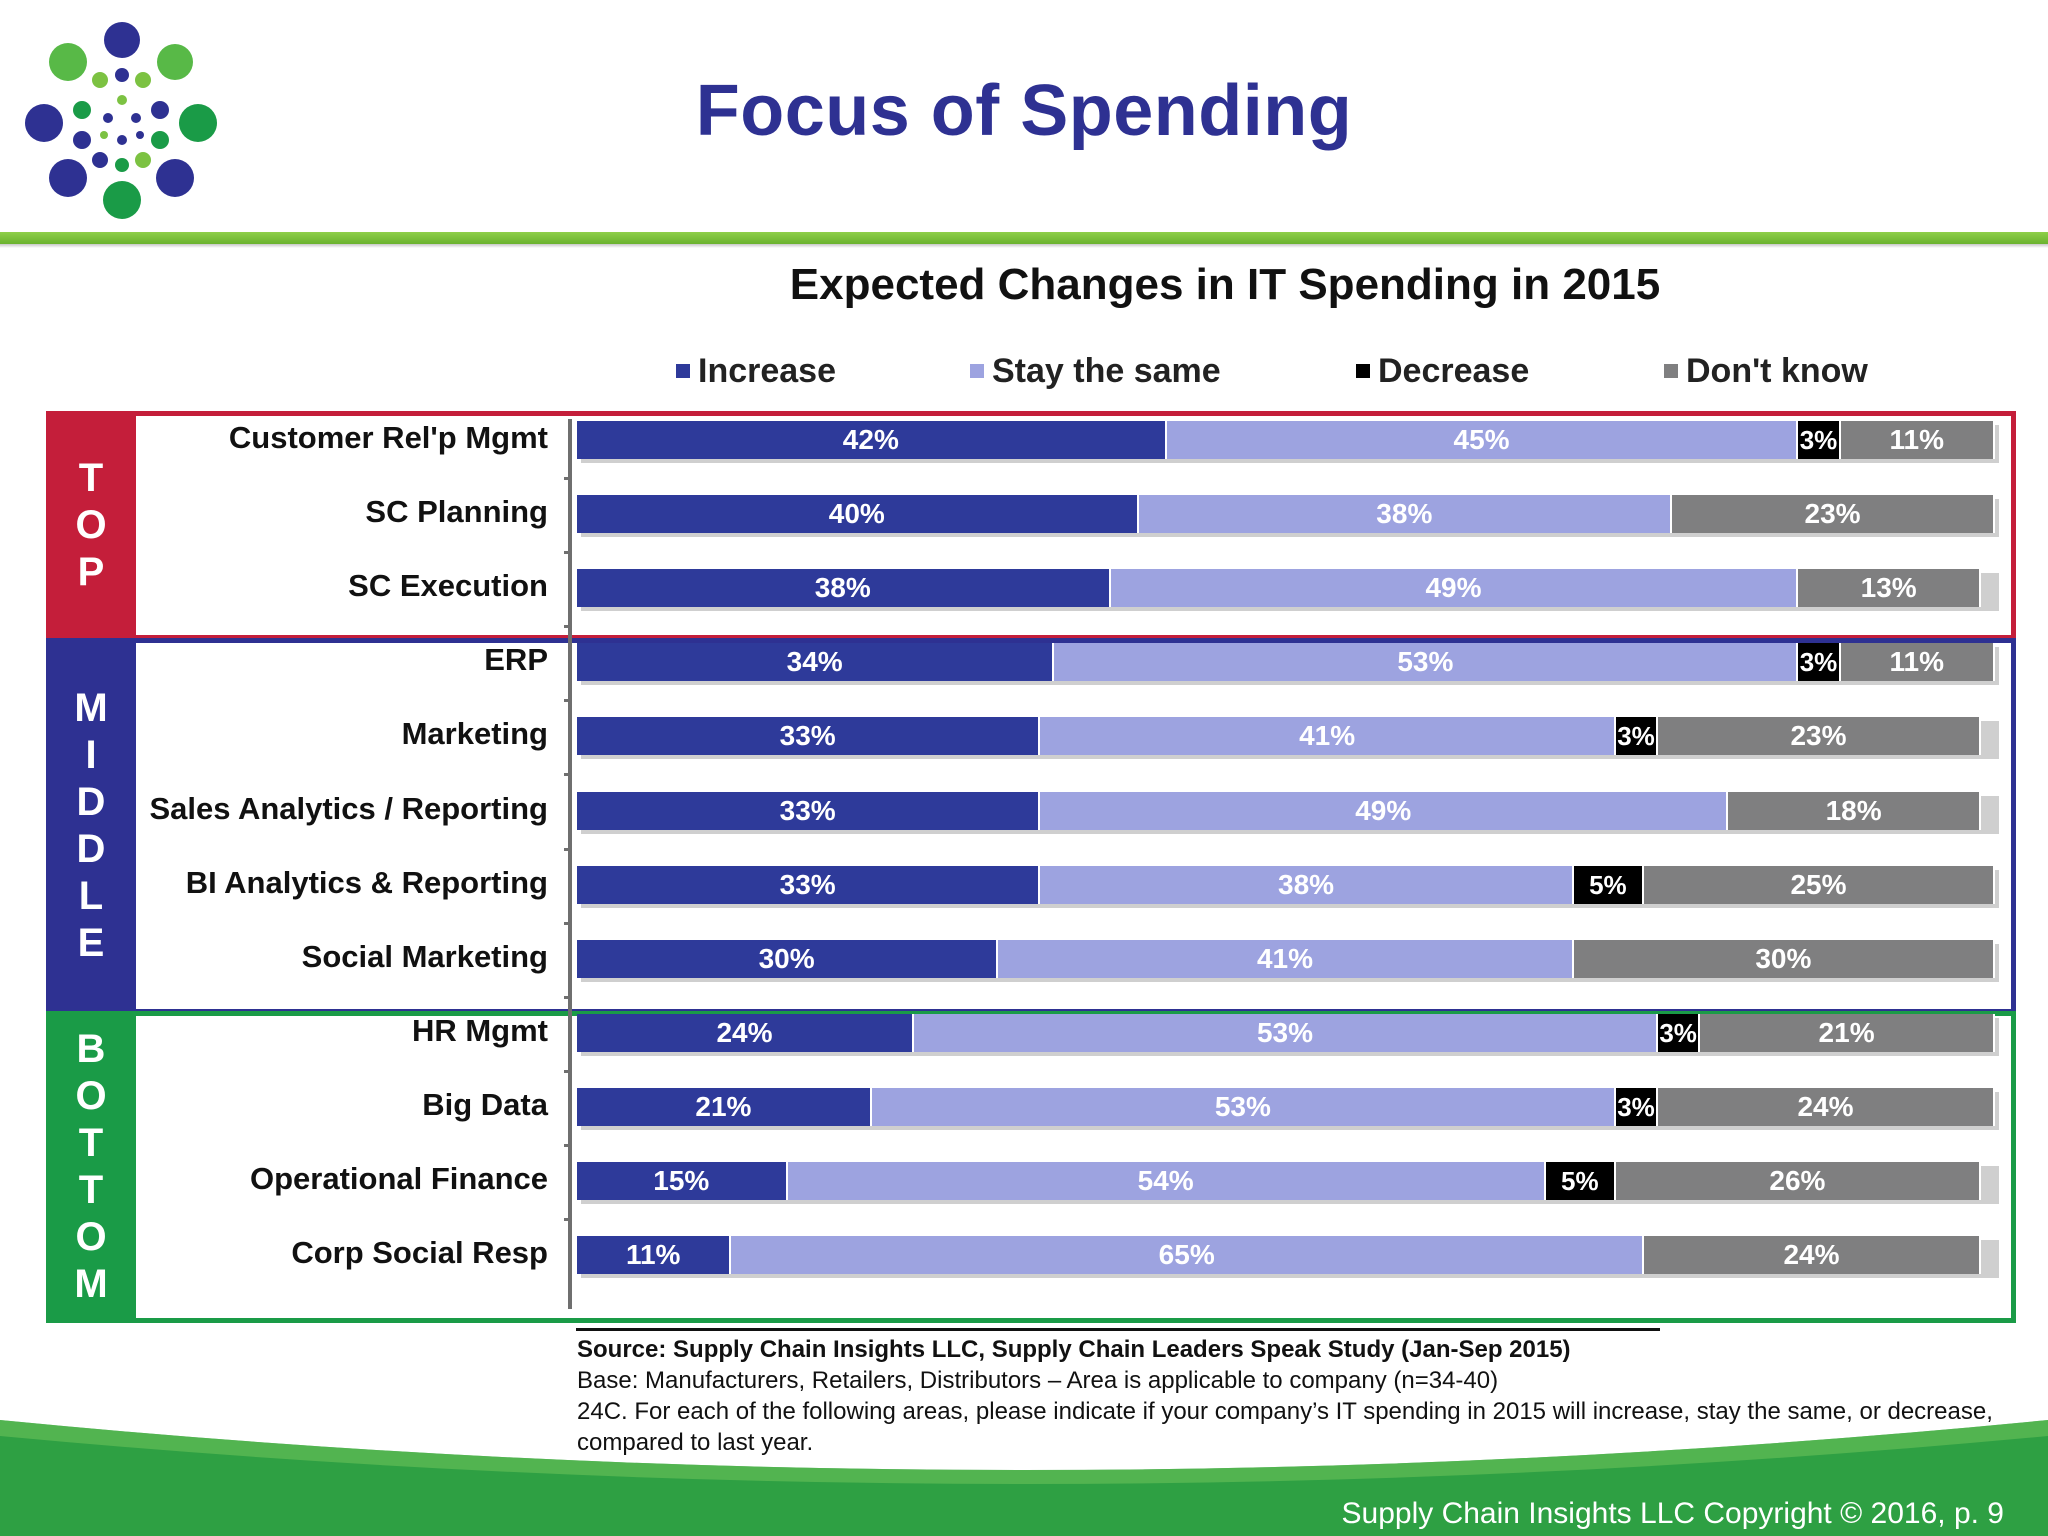 This screenshot has height=1536, width=2048. Describe the element at coordinates (91, 802) in the screenshot. I see `group-letter: D` at that location.